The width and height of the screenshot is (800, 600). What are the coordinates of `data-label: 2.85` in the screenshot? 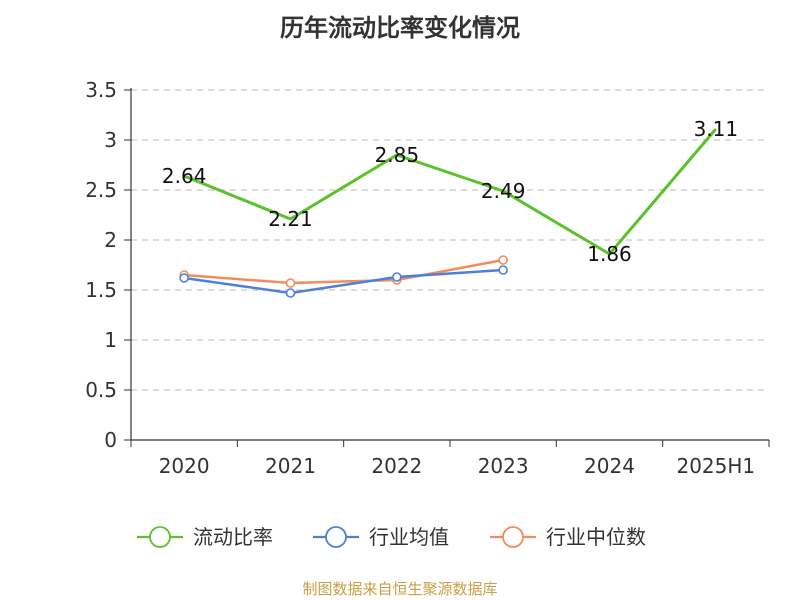 It's located at (397, 155).